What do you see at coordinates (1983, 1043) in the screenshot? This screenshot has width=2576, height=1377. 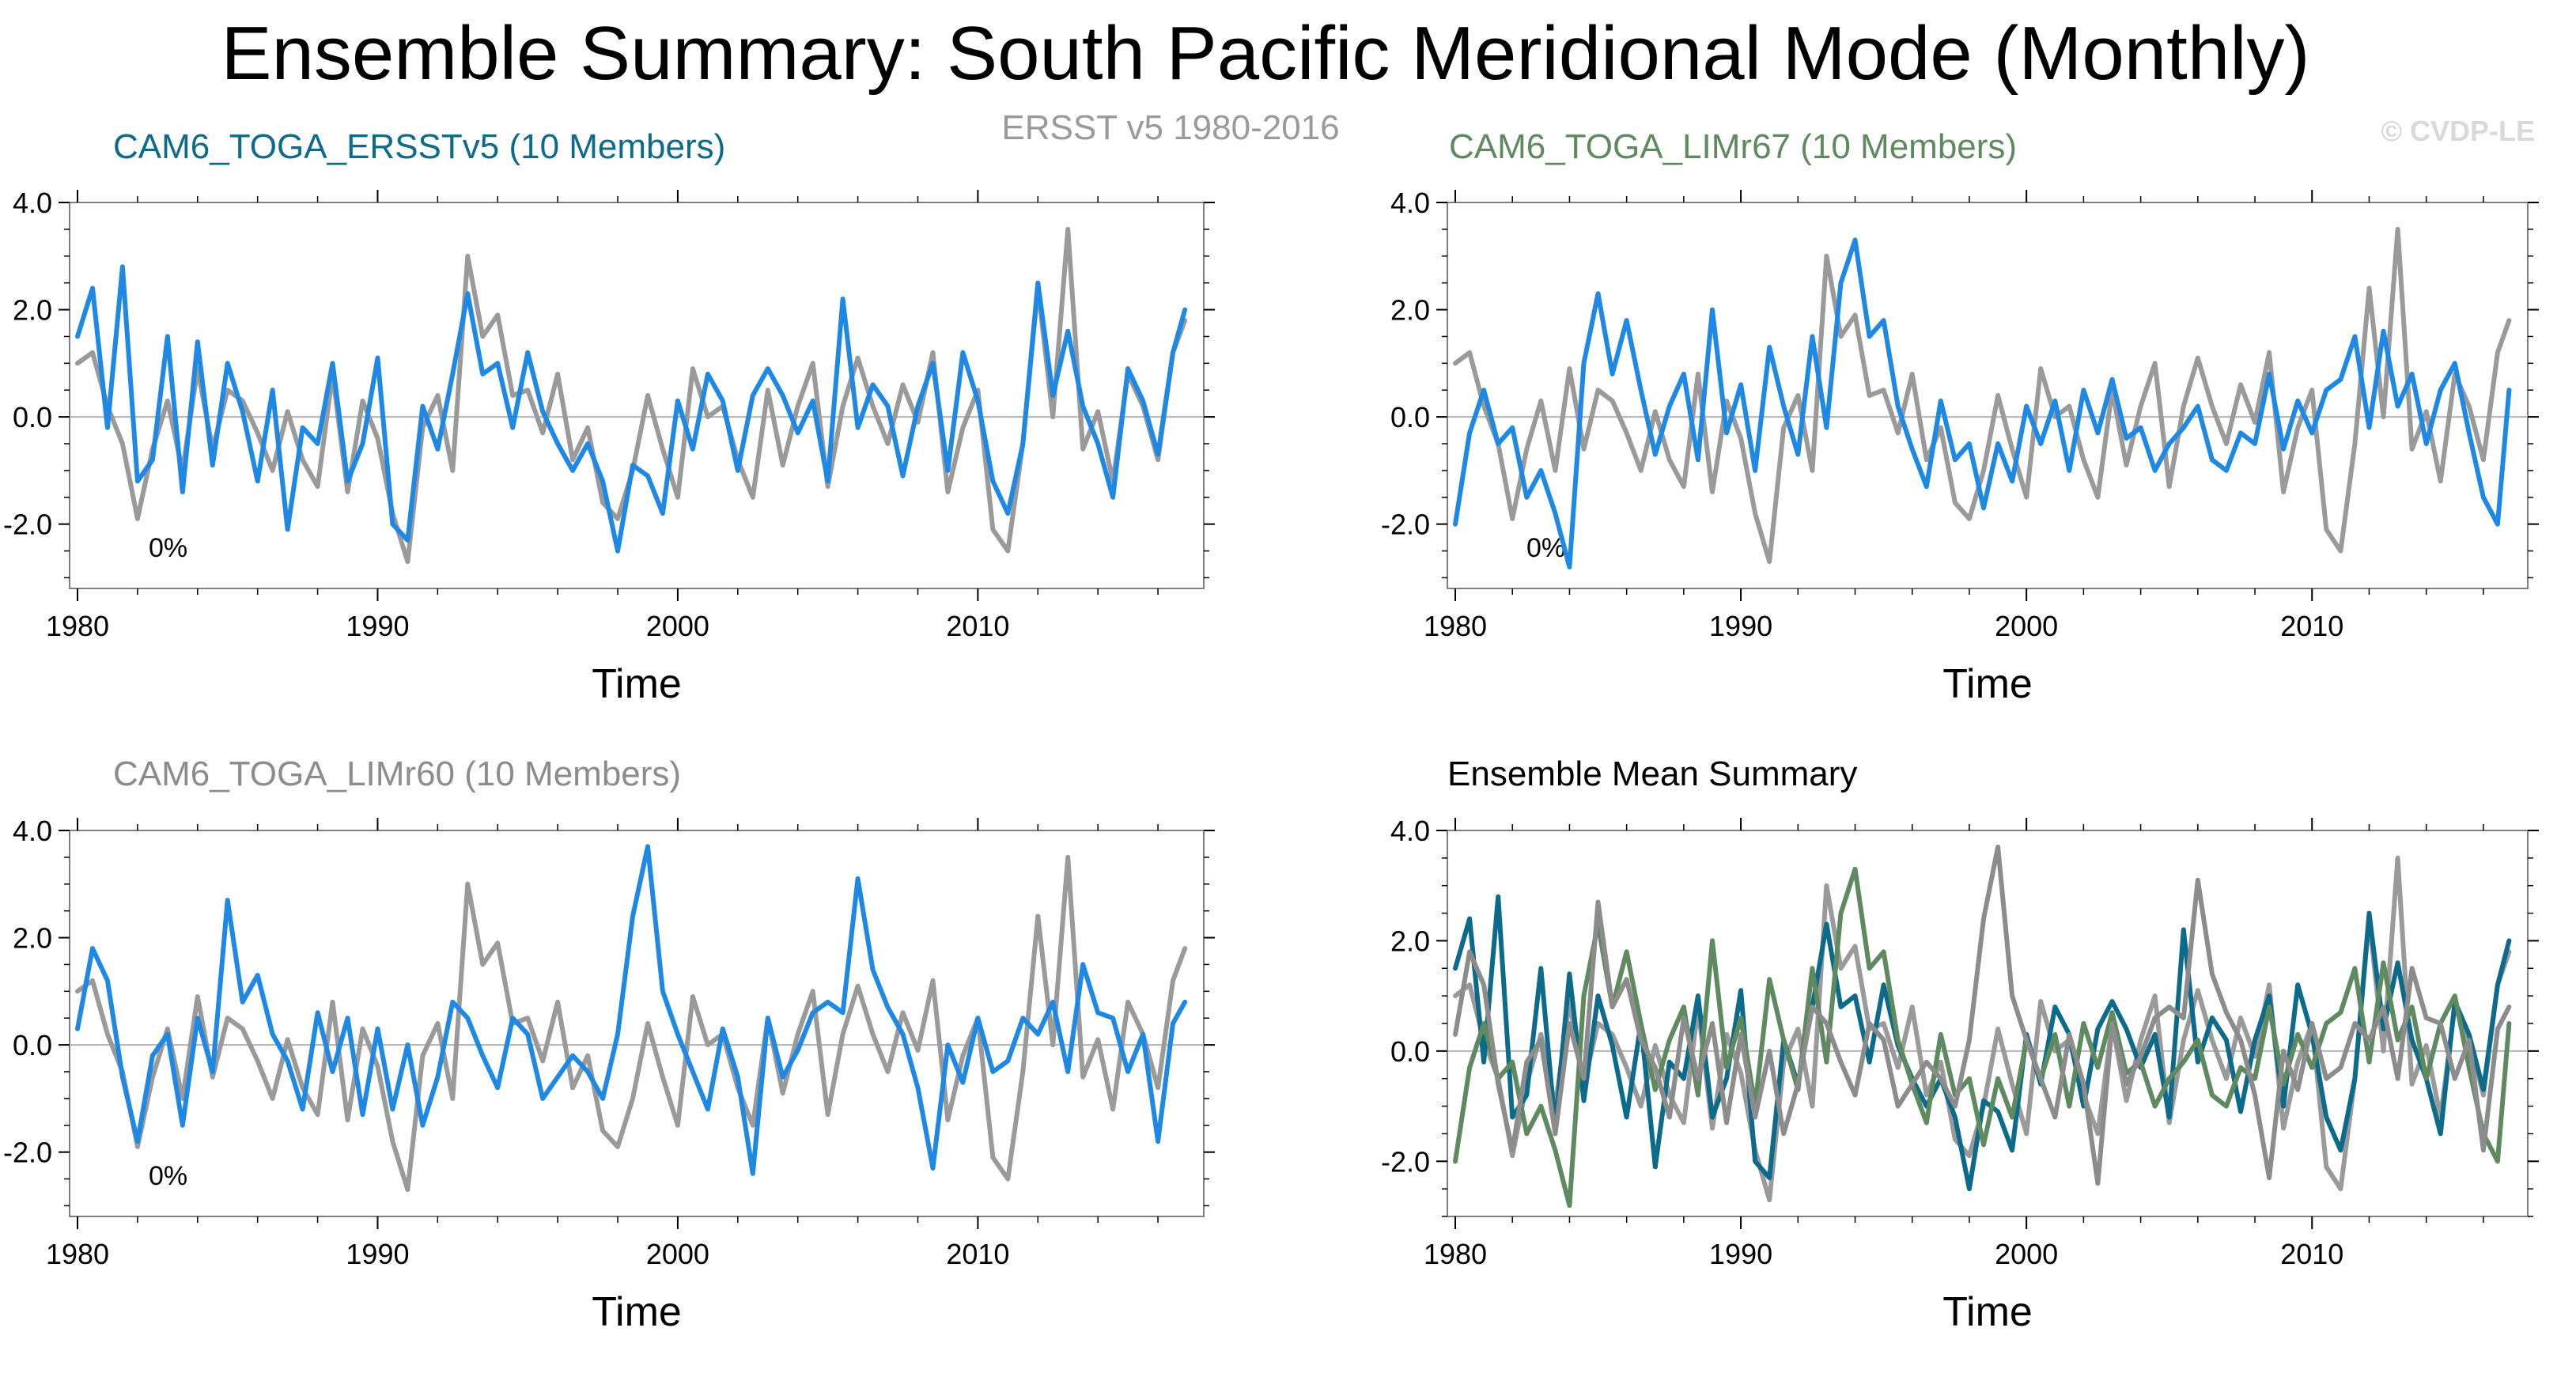 I see `series-line-2-0c6a8a` at bounding box center [1983, 1043].